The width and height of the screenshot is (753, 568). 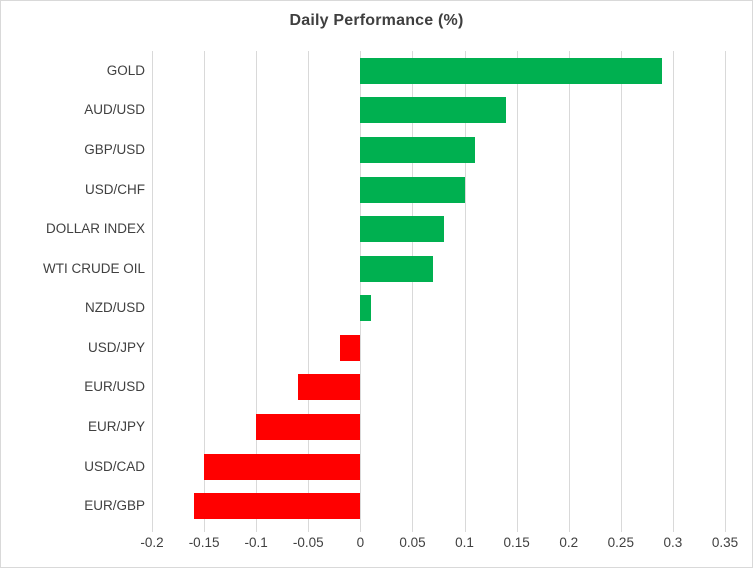 I want to click on bar-eur-jpy, so click(x=308, y=427).